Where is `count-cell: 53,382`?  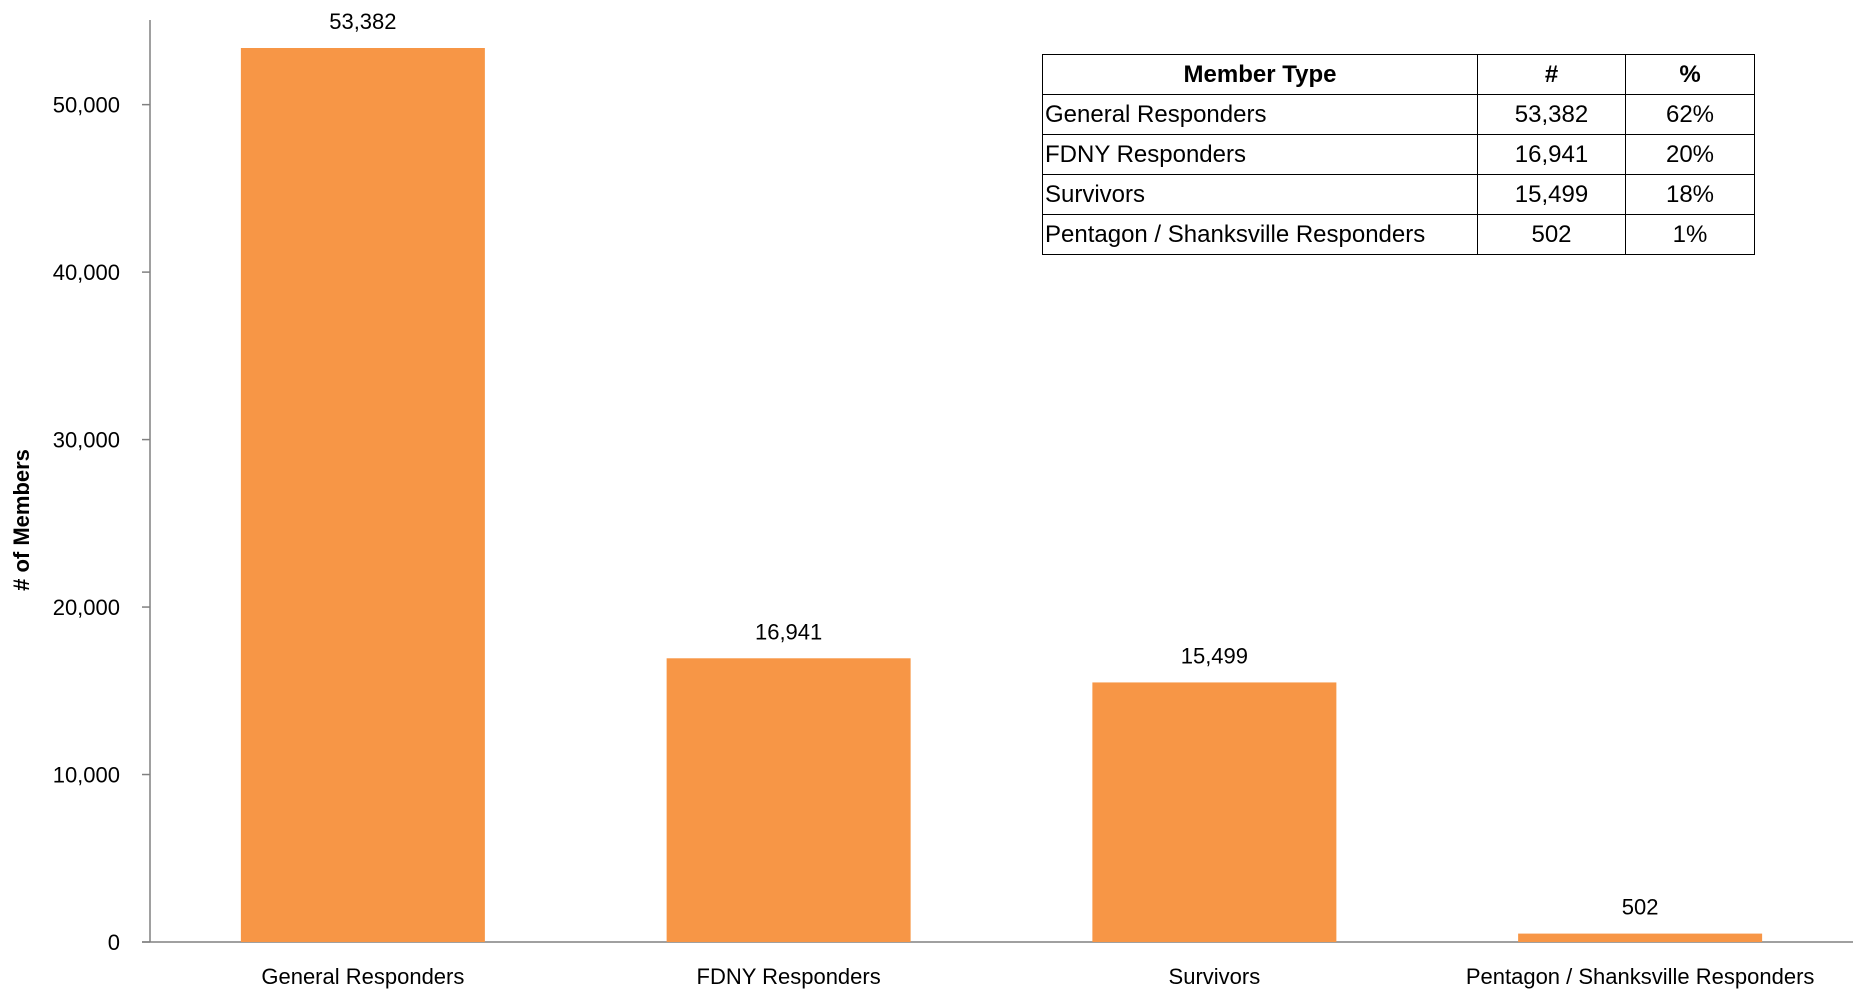 count-cell: 53,382 is located at coordinates (1551, 114).